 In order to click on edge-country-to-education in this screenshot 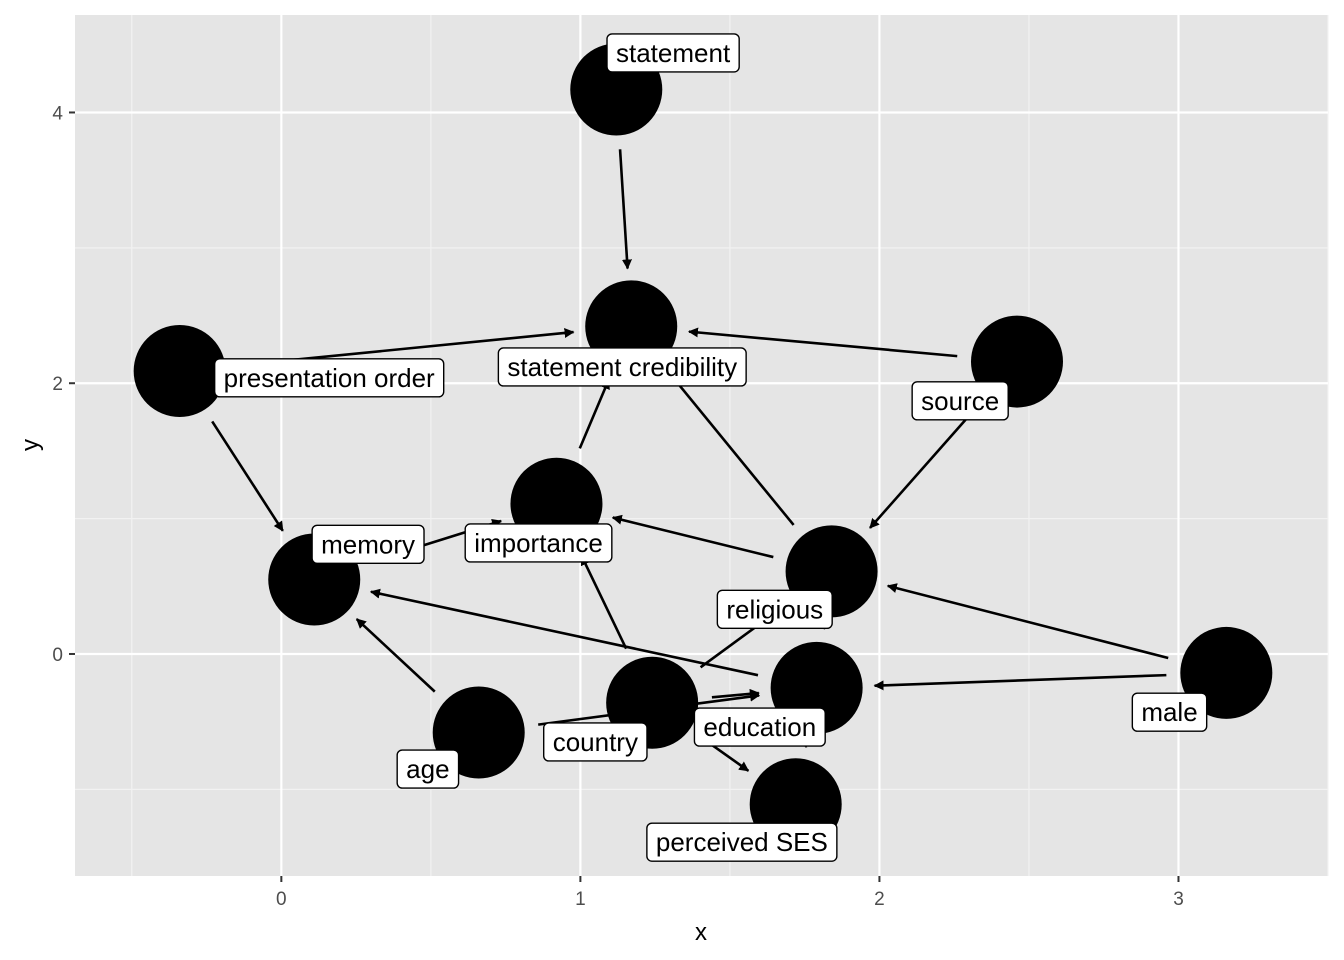, I will do `click(735, 693)`.